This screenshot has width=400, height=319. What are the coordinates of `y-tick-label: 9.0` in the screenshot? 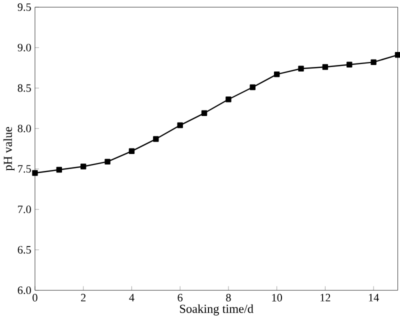 It's located at (24, 48).